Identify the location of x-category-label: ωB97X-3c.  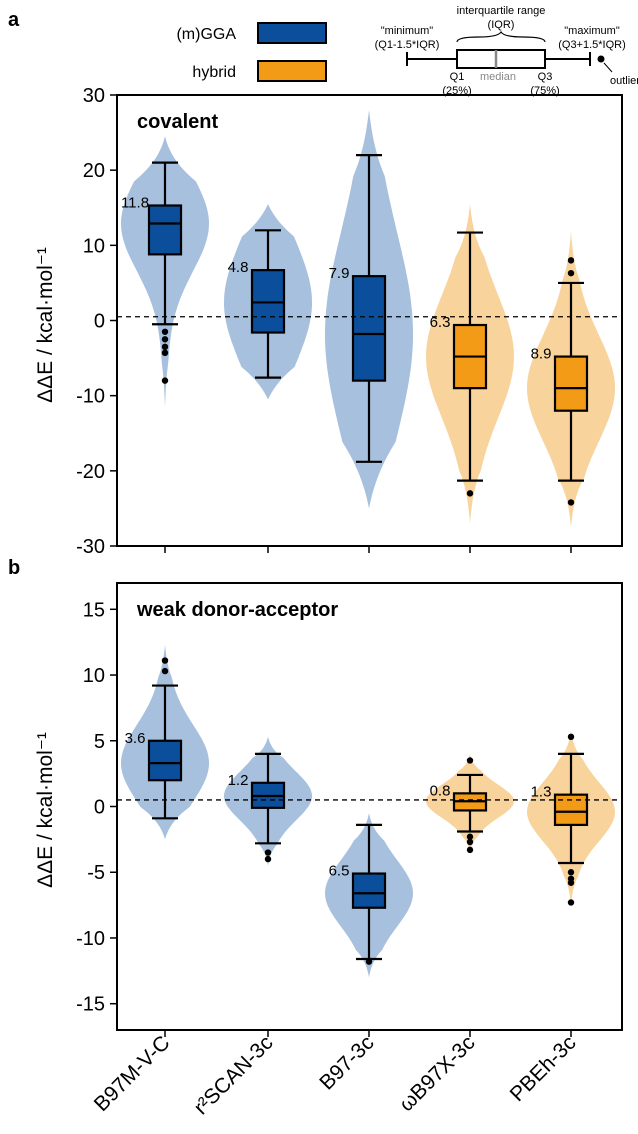
(437, 1073).